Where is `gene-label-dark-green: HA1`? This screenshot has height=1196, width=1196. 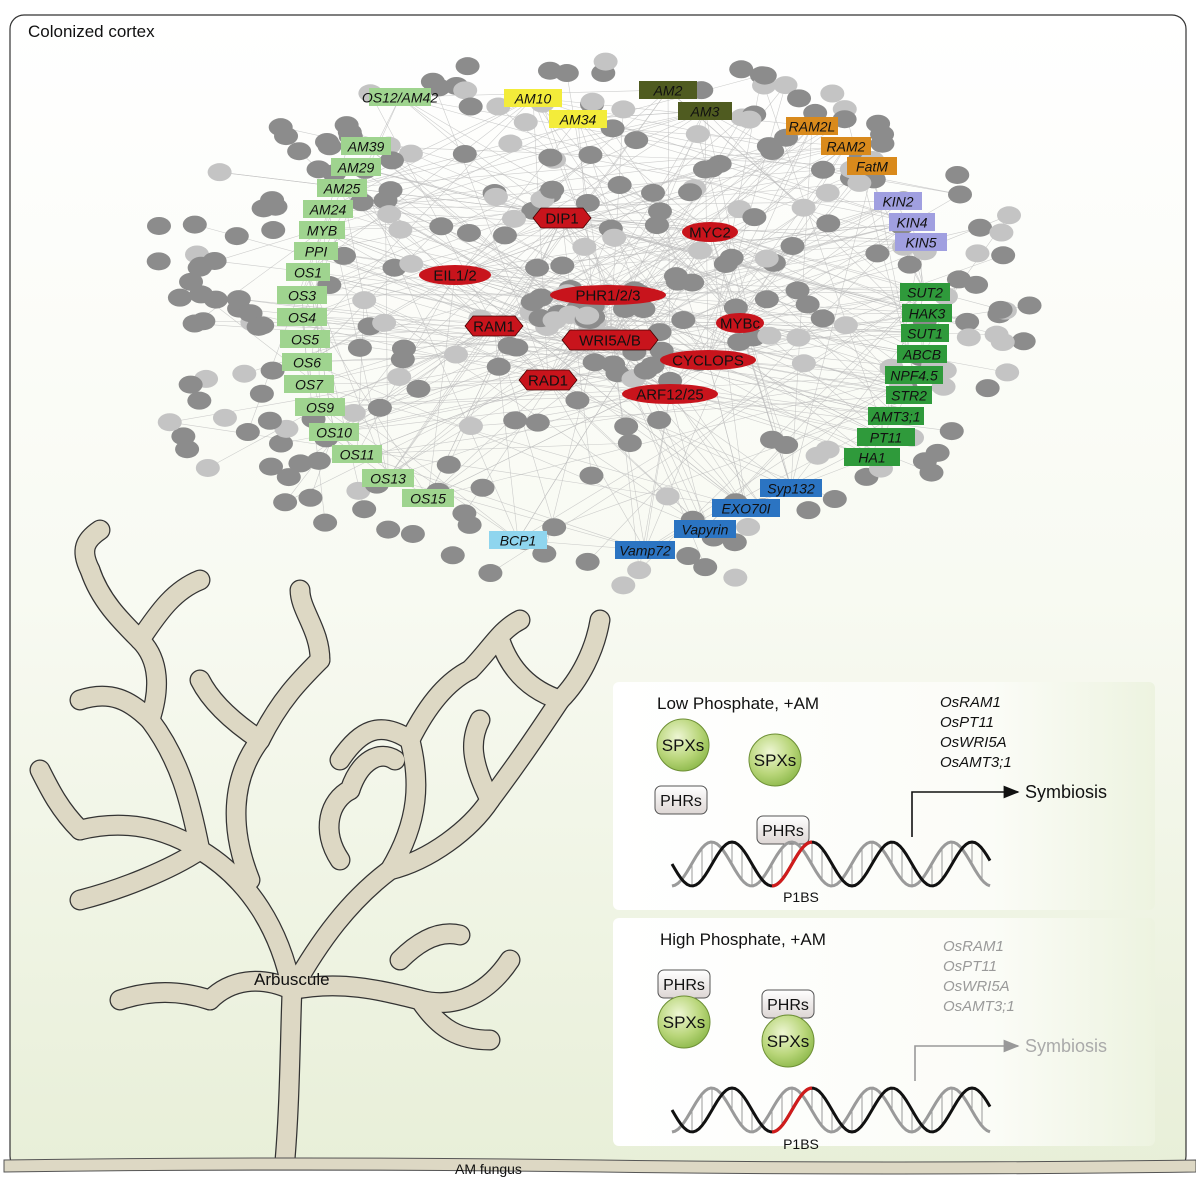 gene-label-dark-green: HA1 is located at coordinates (872, 457).